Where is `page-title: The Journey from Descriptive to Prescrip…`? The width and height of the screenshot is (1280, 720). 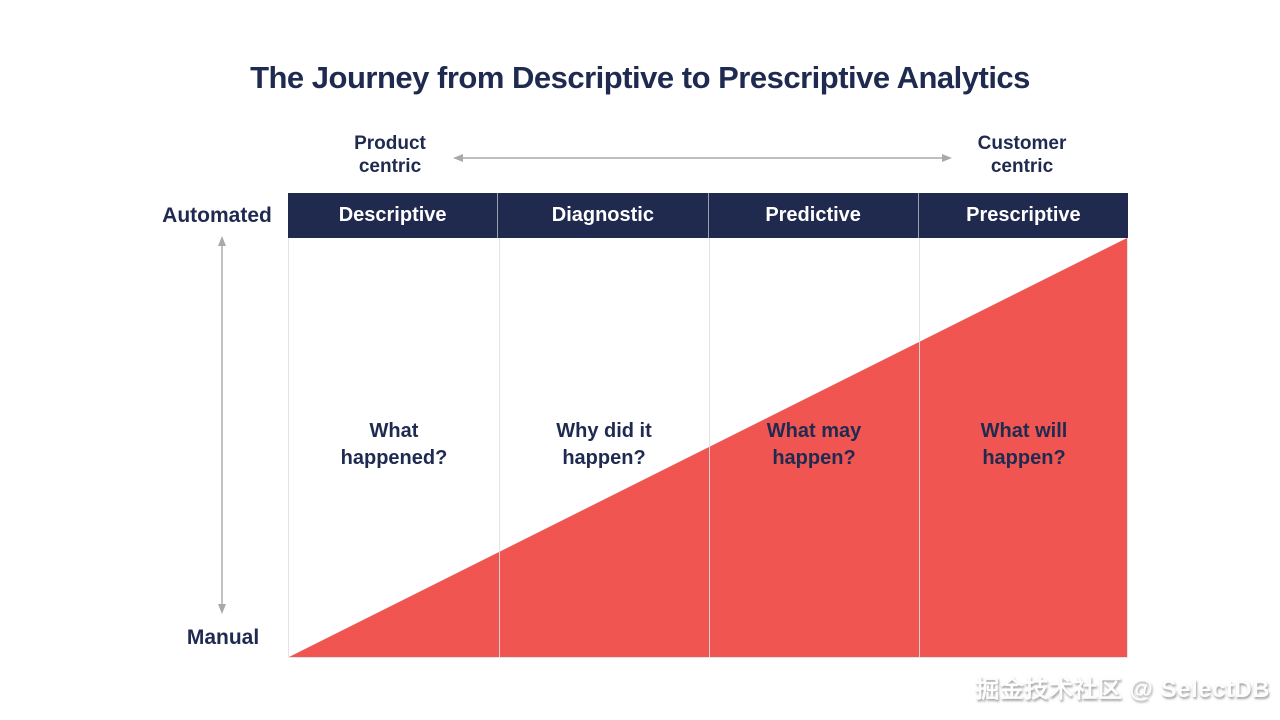 page-title: The Journey from Descriptive to Prescrip… is located at coordinates (640, 77).